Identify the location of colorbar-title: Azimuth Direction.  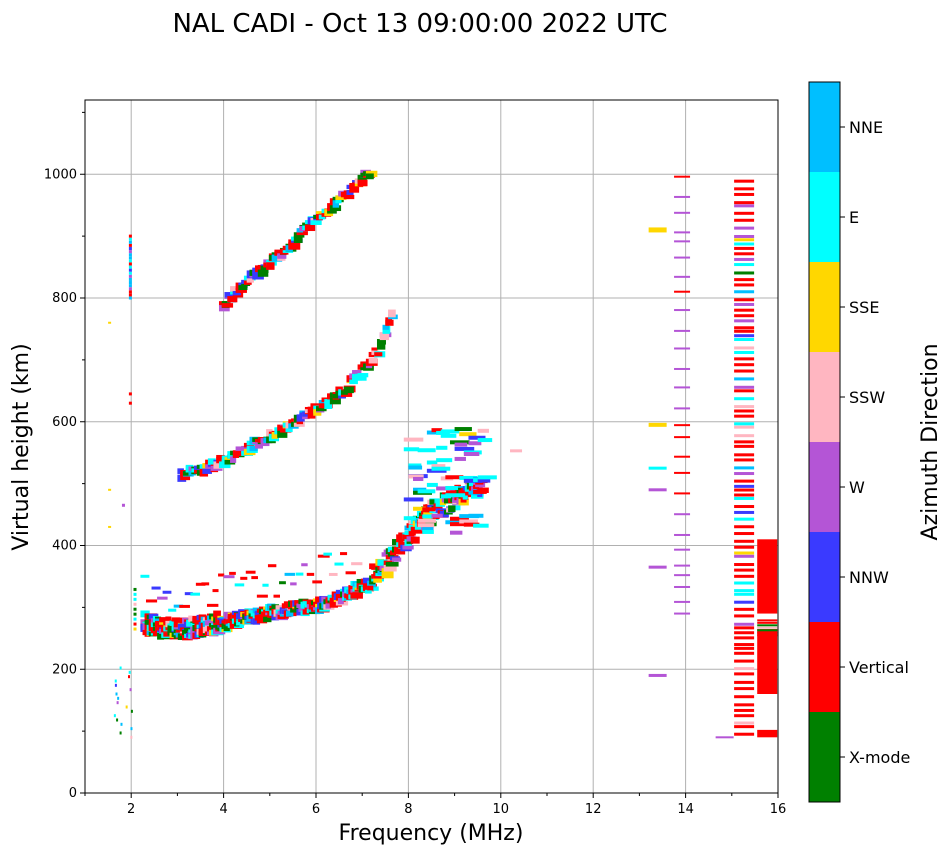
(930, 441).